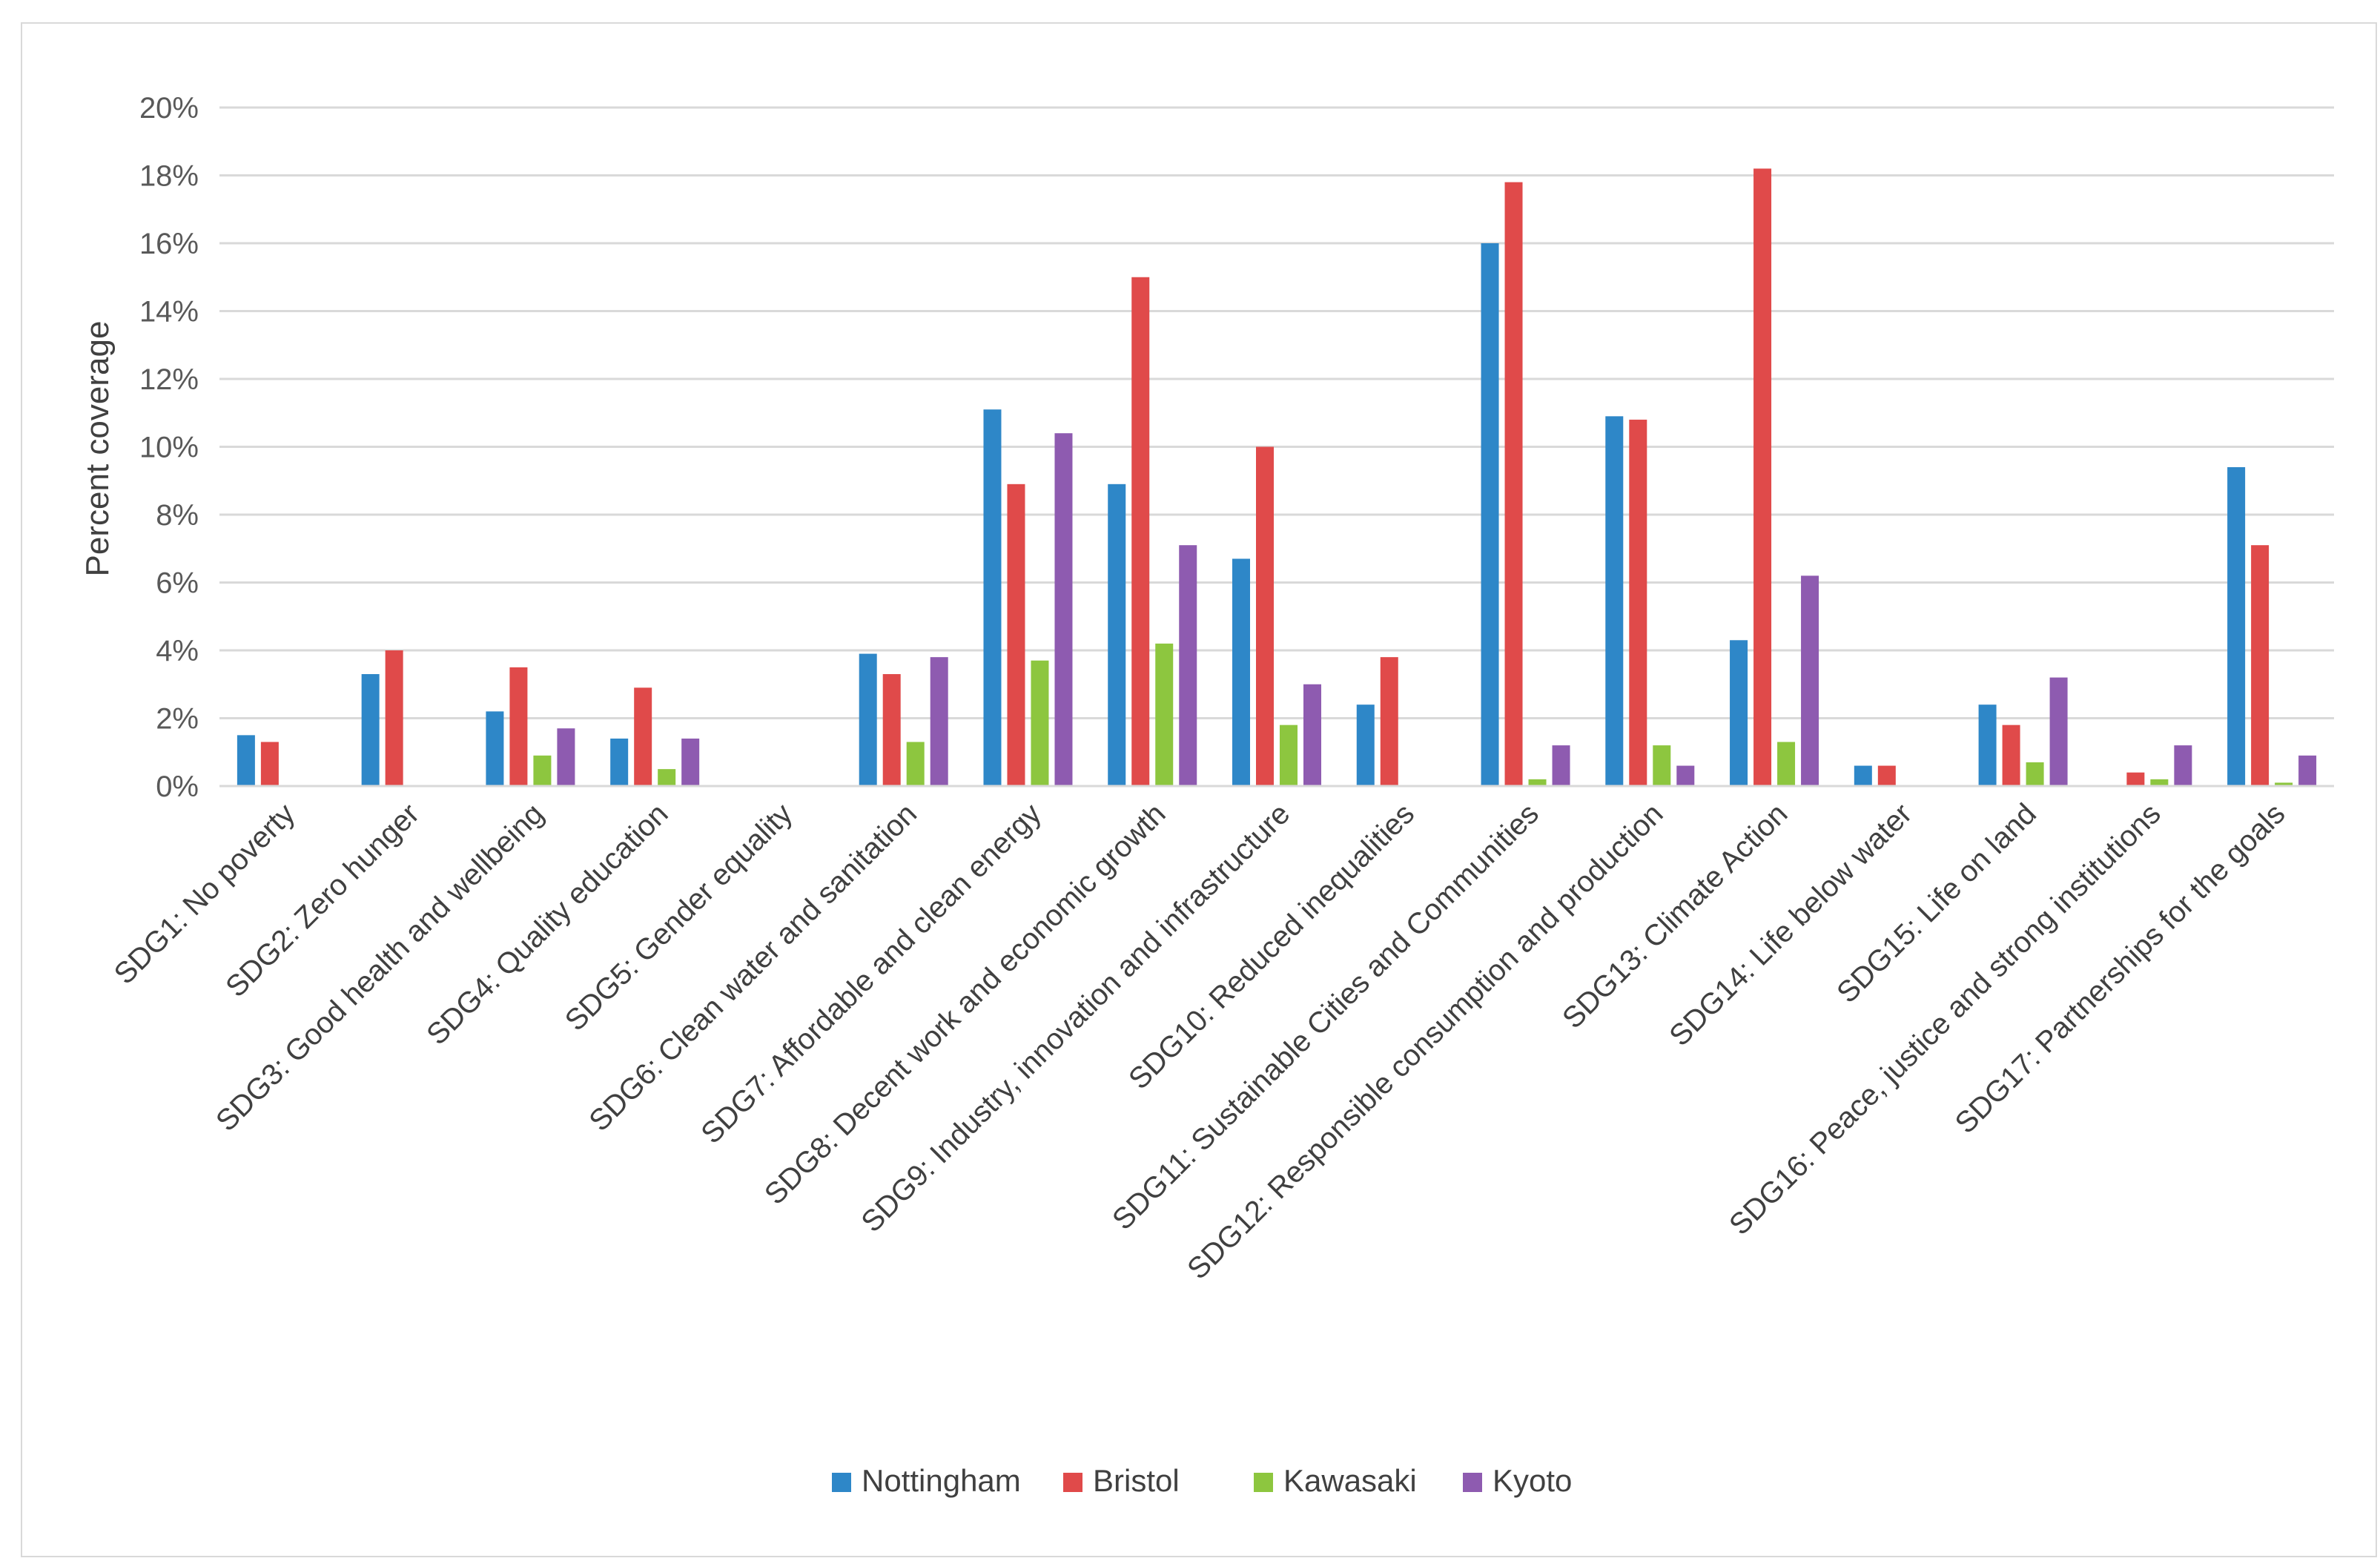  I want to click on y-tick-label: 18%, so click(169, 176).